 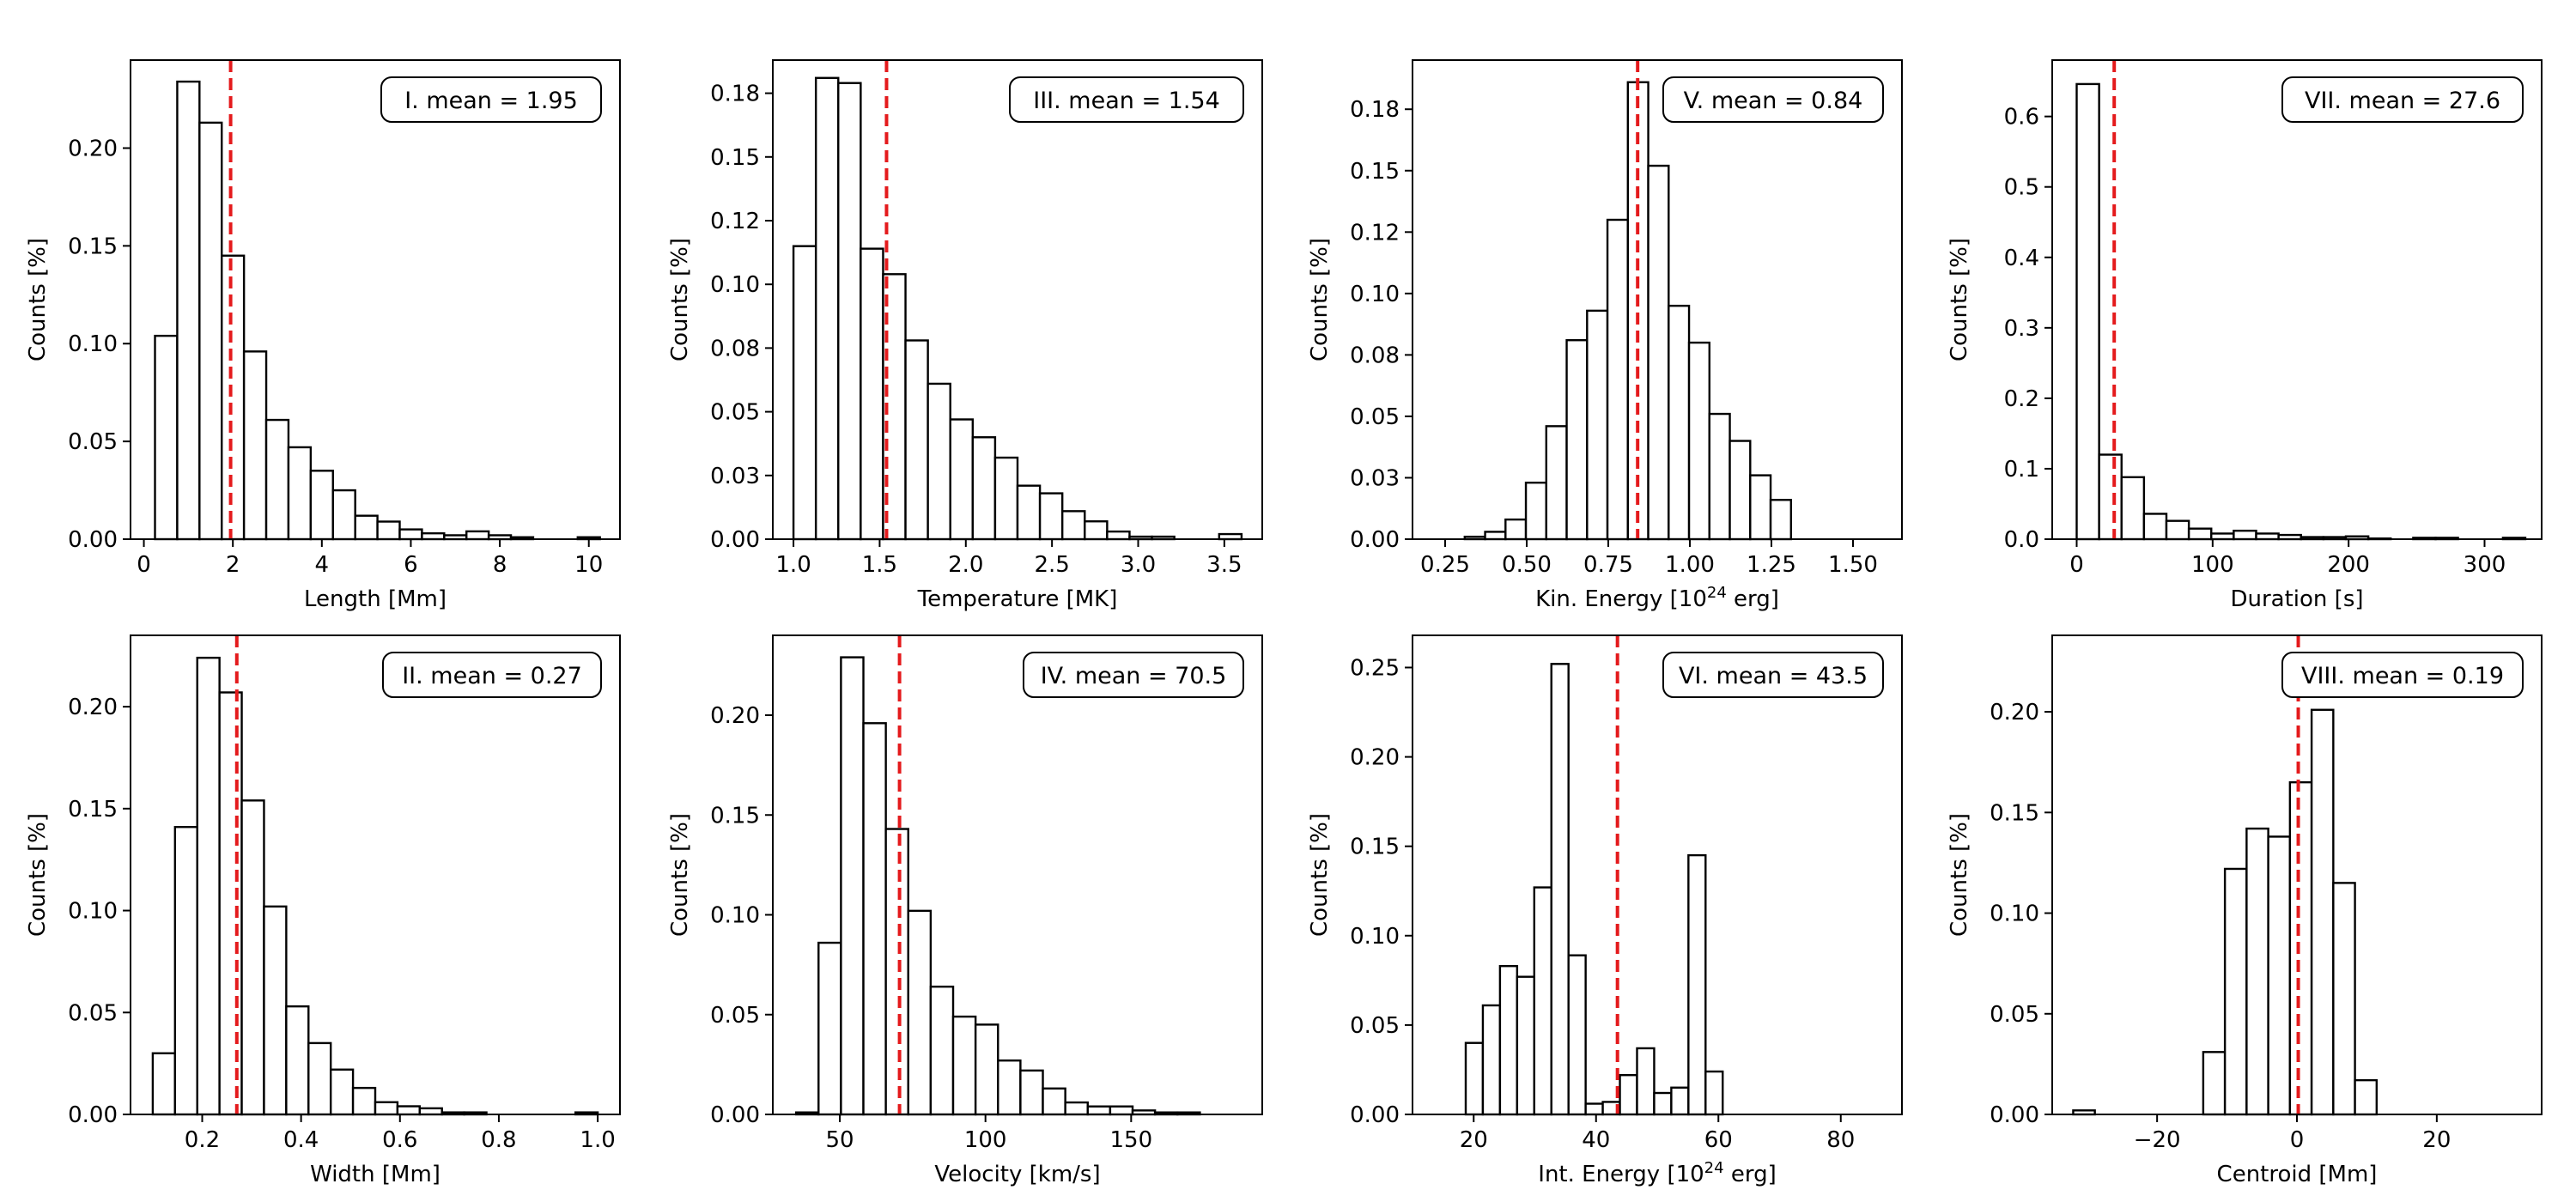 What do you see at coordinates (1224, 565) in the screenshot?
I see `x-tick-label: 3.5` at bounding box center [1224, 565].